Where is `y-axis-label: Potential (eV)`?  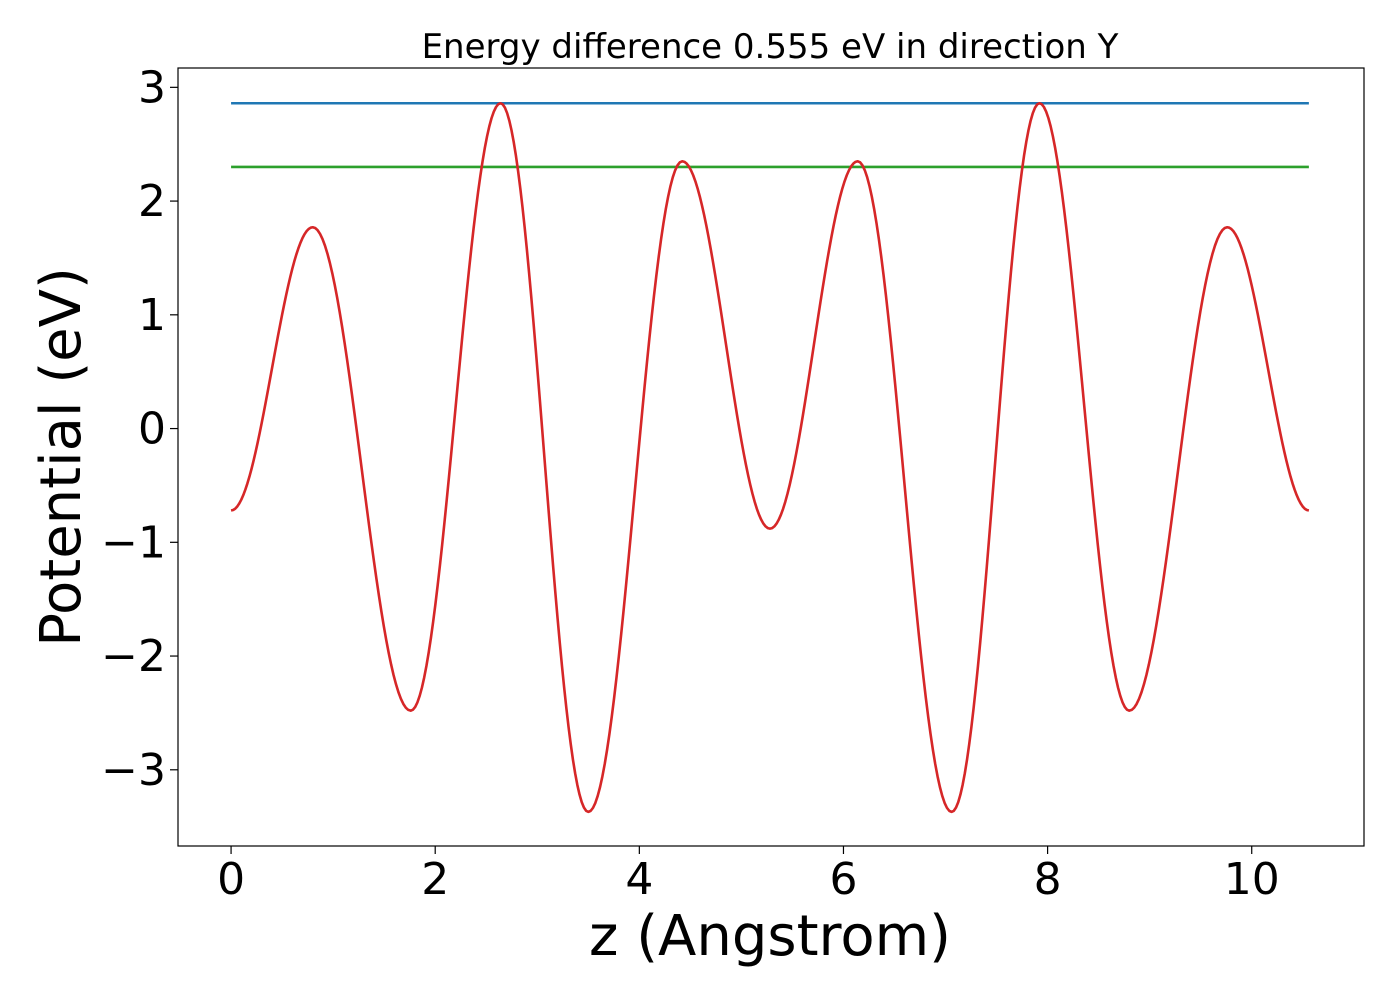
y-axis-label: Potential (eV) is located at coordinates (61, 457).